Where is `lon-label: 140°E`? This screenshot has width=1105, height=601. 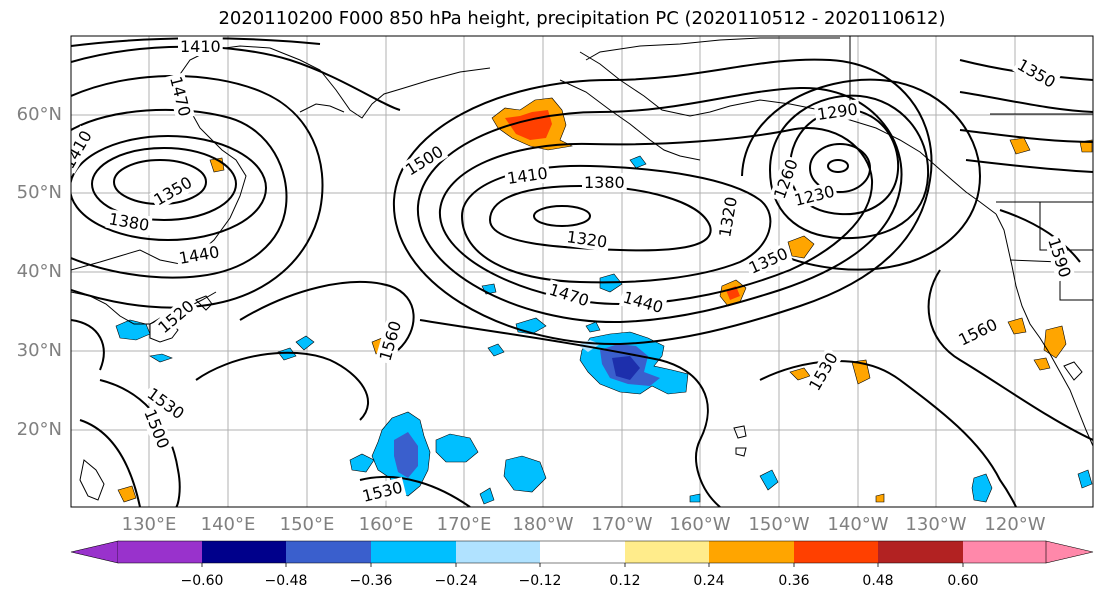 lon-label: 140°E is located at coordinates (228, 524).